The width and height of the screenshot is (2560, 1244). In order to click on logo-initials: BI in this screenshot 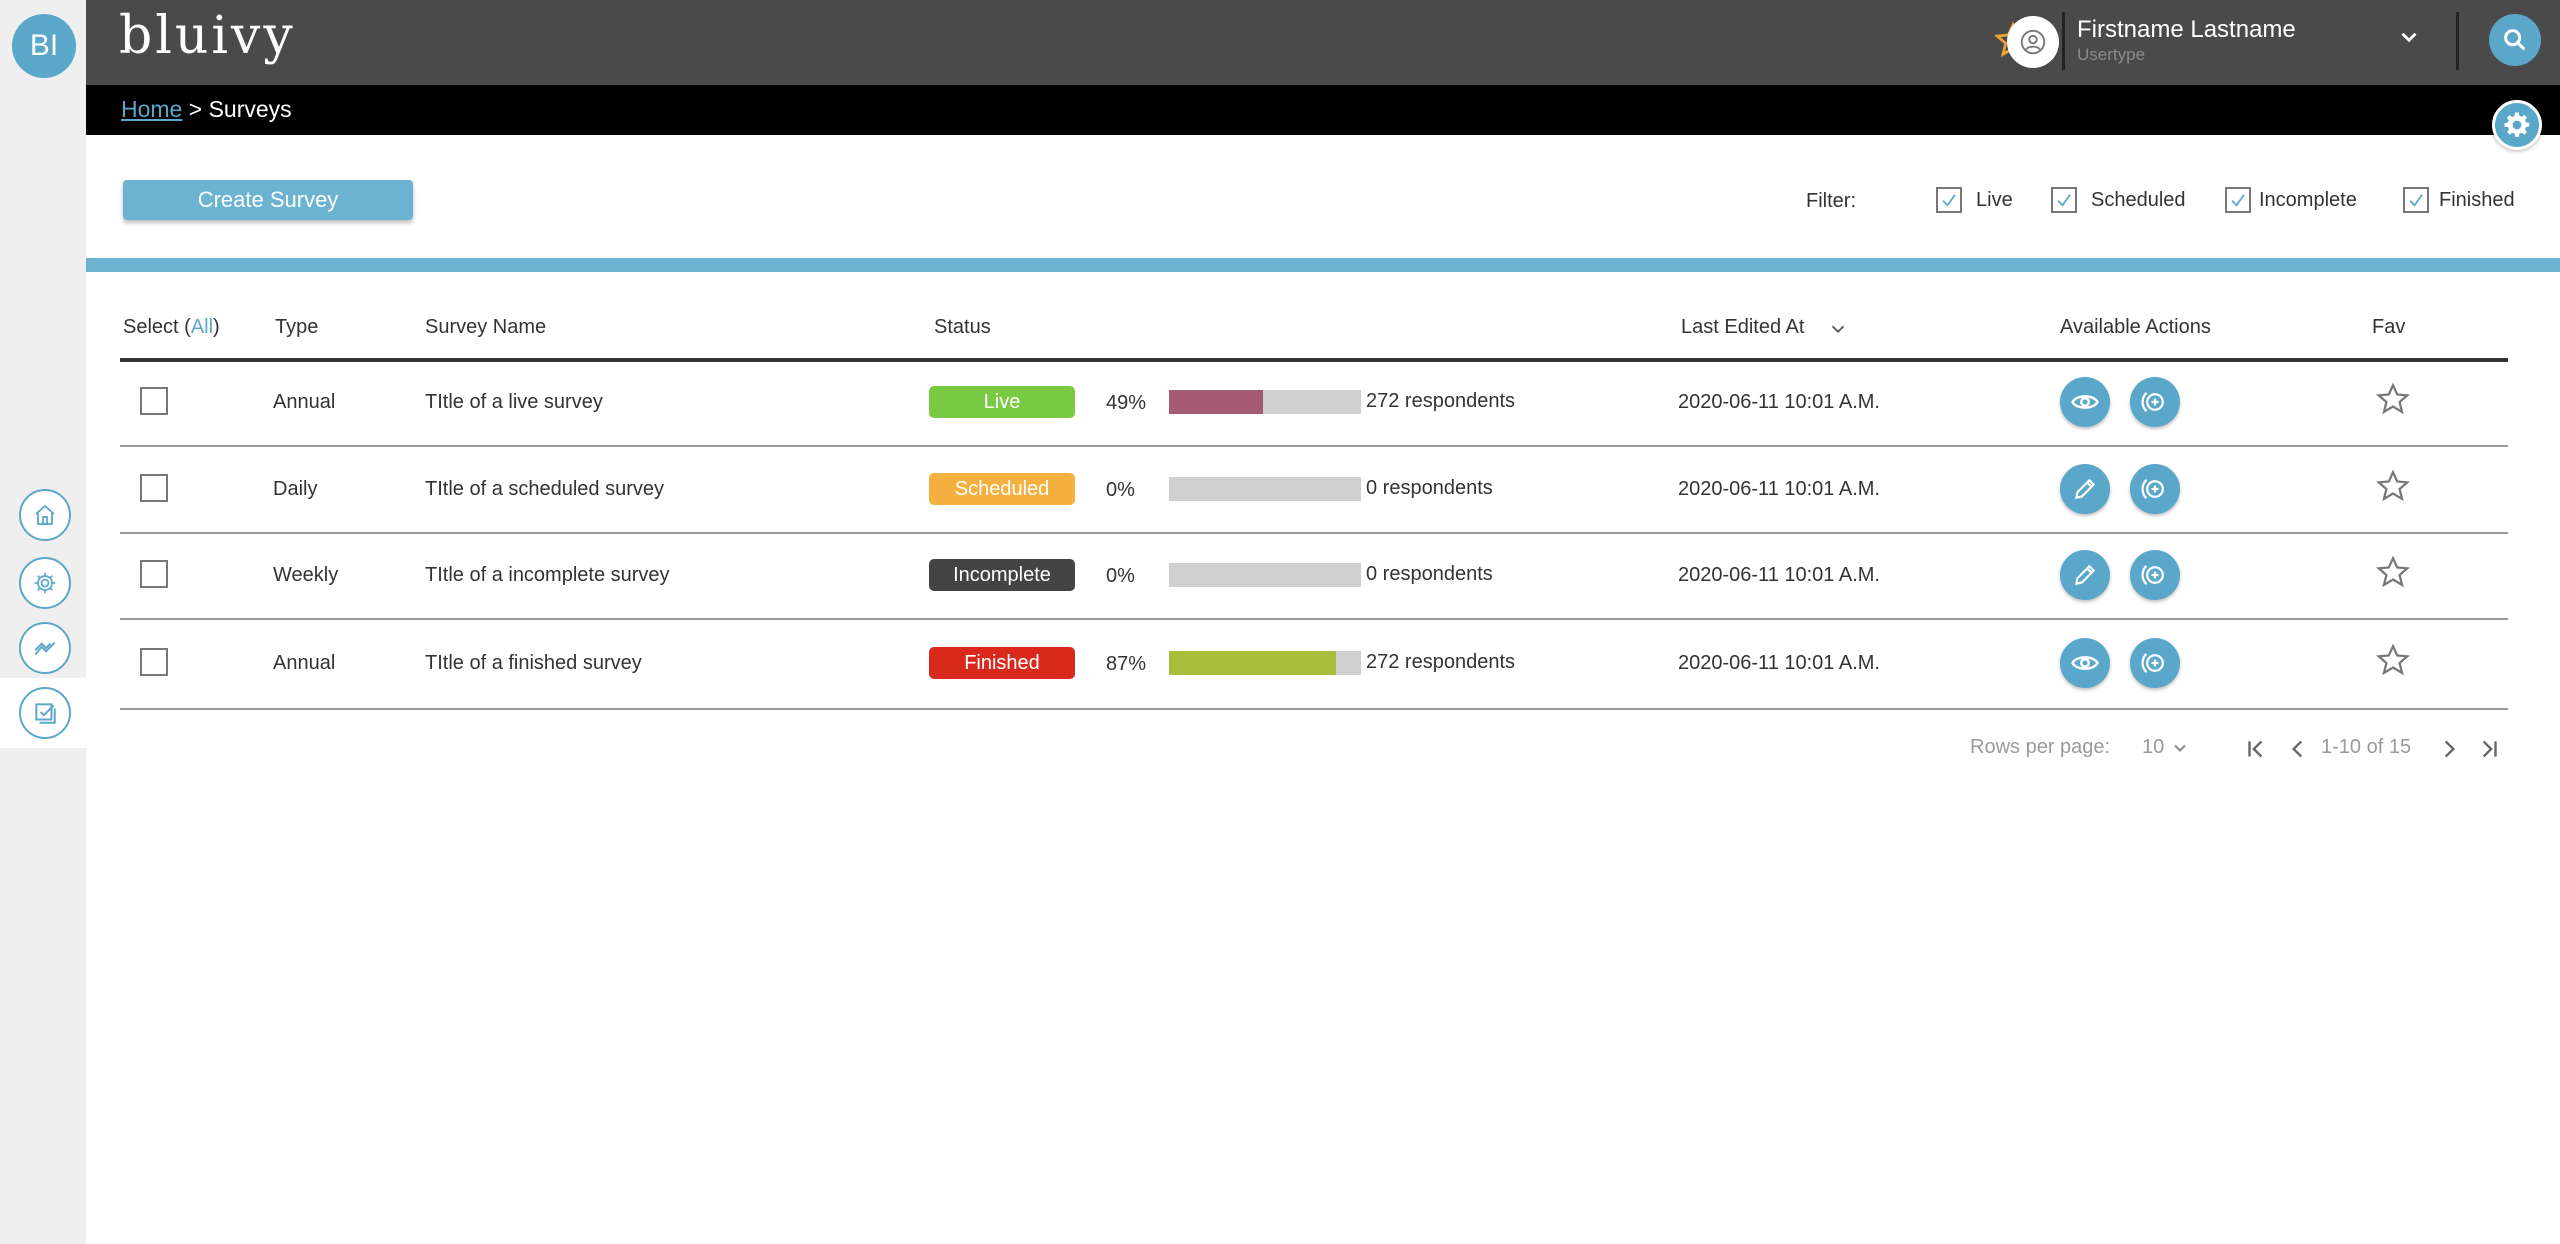, I will do `click(44, 45)`.